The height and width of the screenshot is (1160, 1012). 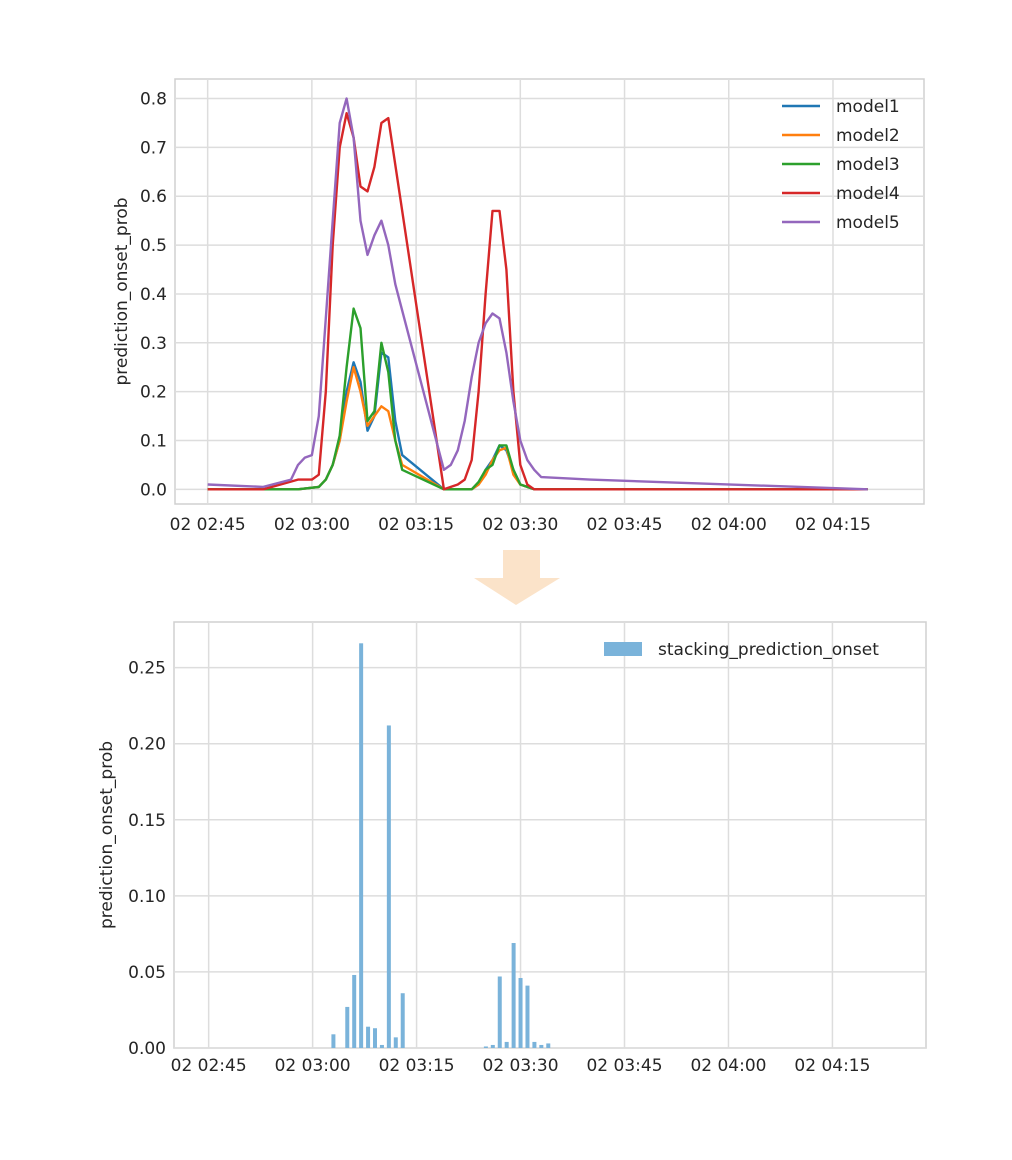 What do you see at coordinates (623, 649) in the screenshot?
I see `legend-swatch-stacking_prediction_onset` at bounding box center [623, 649].